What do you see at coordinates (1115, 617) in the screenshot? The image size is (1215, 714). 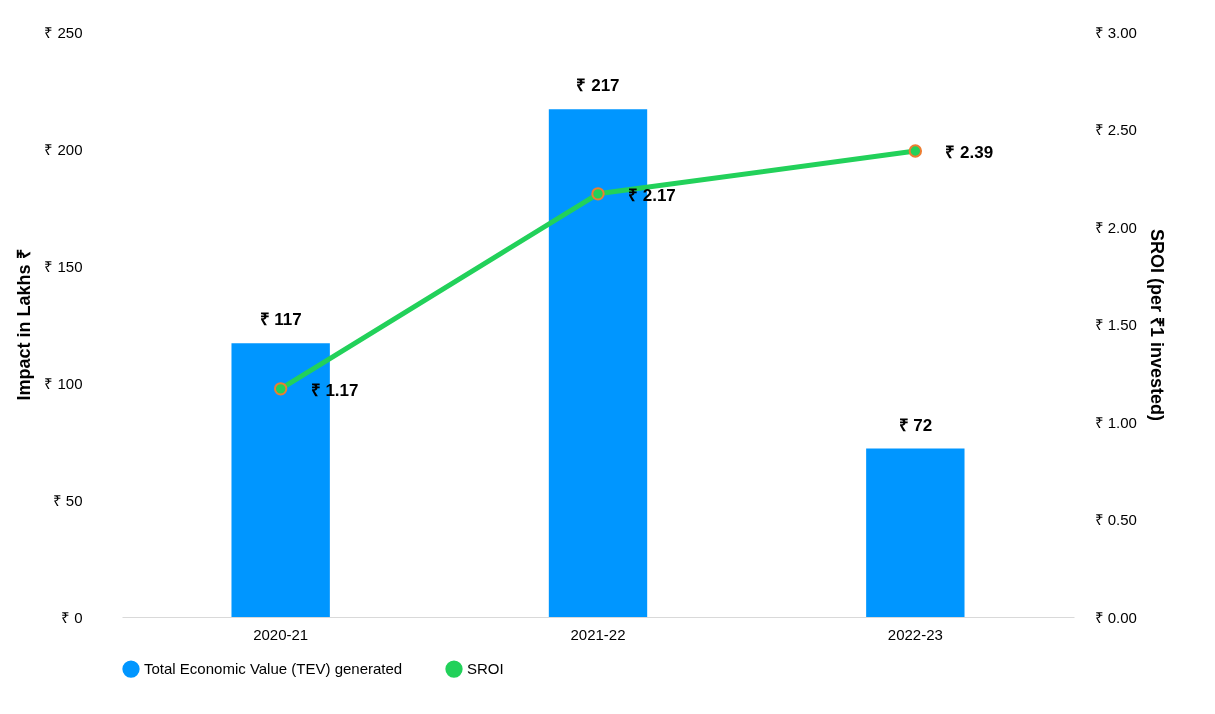 I see `y2-tick-label: ₹ 0.00` at bounding box center [1115, 617].